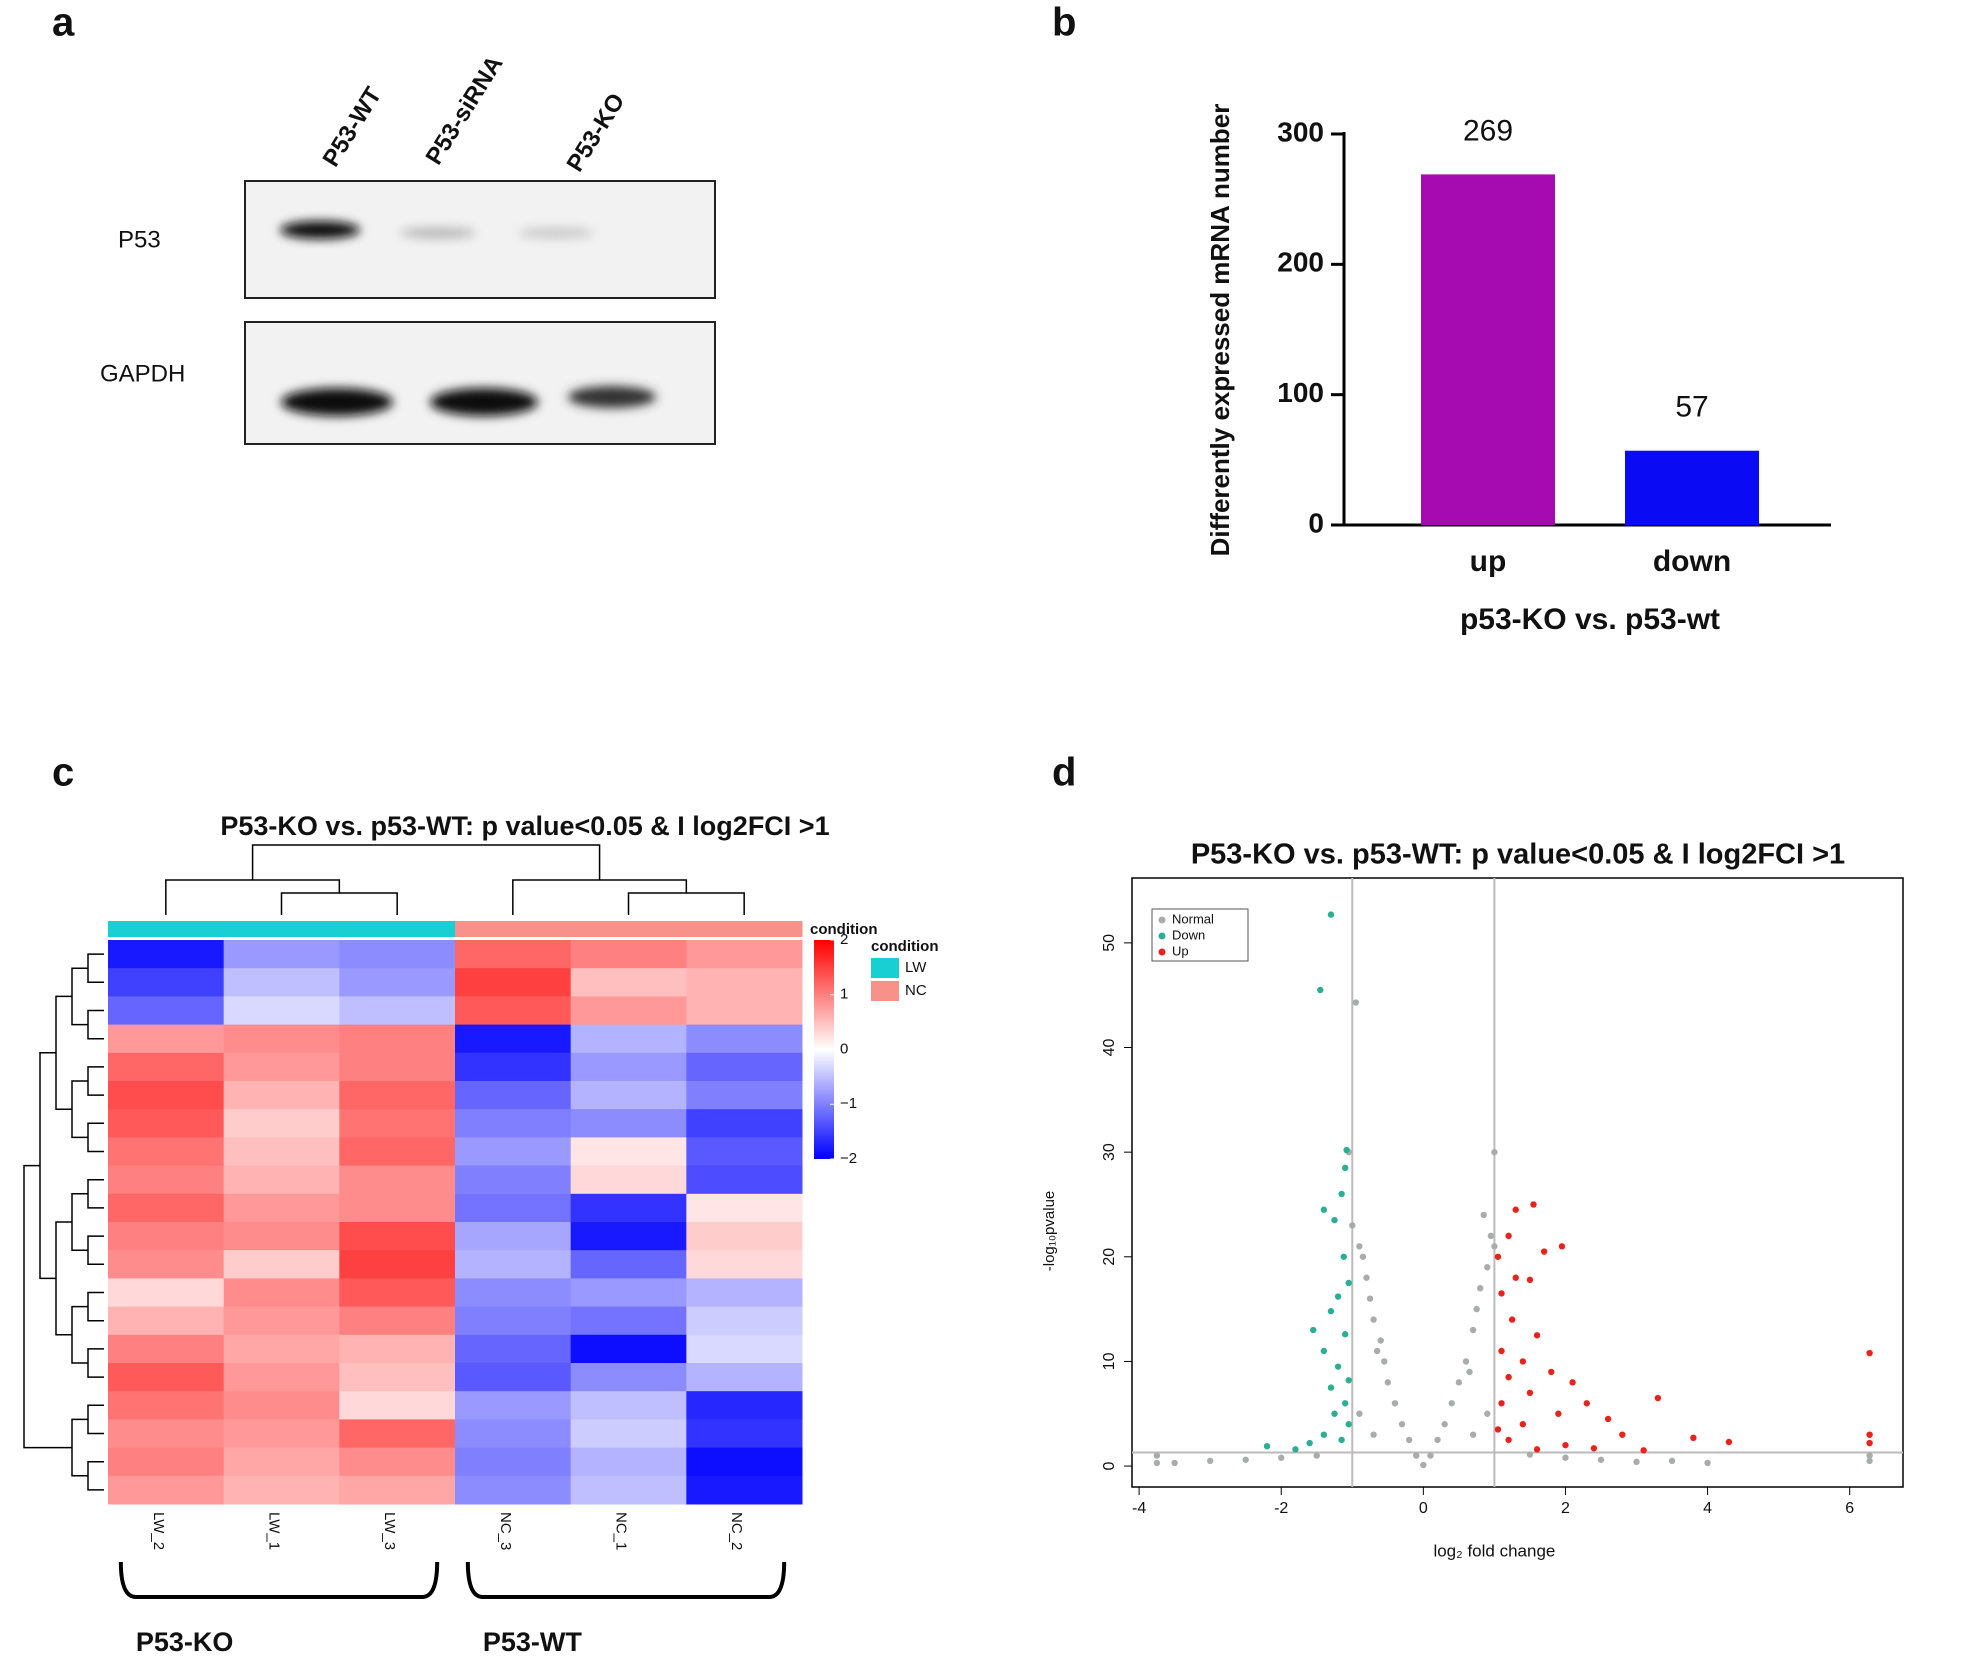 This screenshot has width=1961, height=1660. I want to click on y-axis-title: -log₁₀pvalue, so click(1049, 1231).